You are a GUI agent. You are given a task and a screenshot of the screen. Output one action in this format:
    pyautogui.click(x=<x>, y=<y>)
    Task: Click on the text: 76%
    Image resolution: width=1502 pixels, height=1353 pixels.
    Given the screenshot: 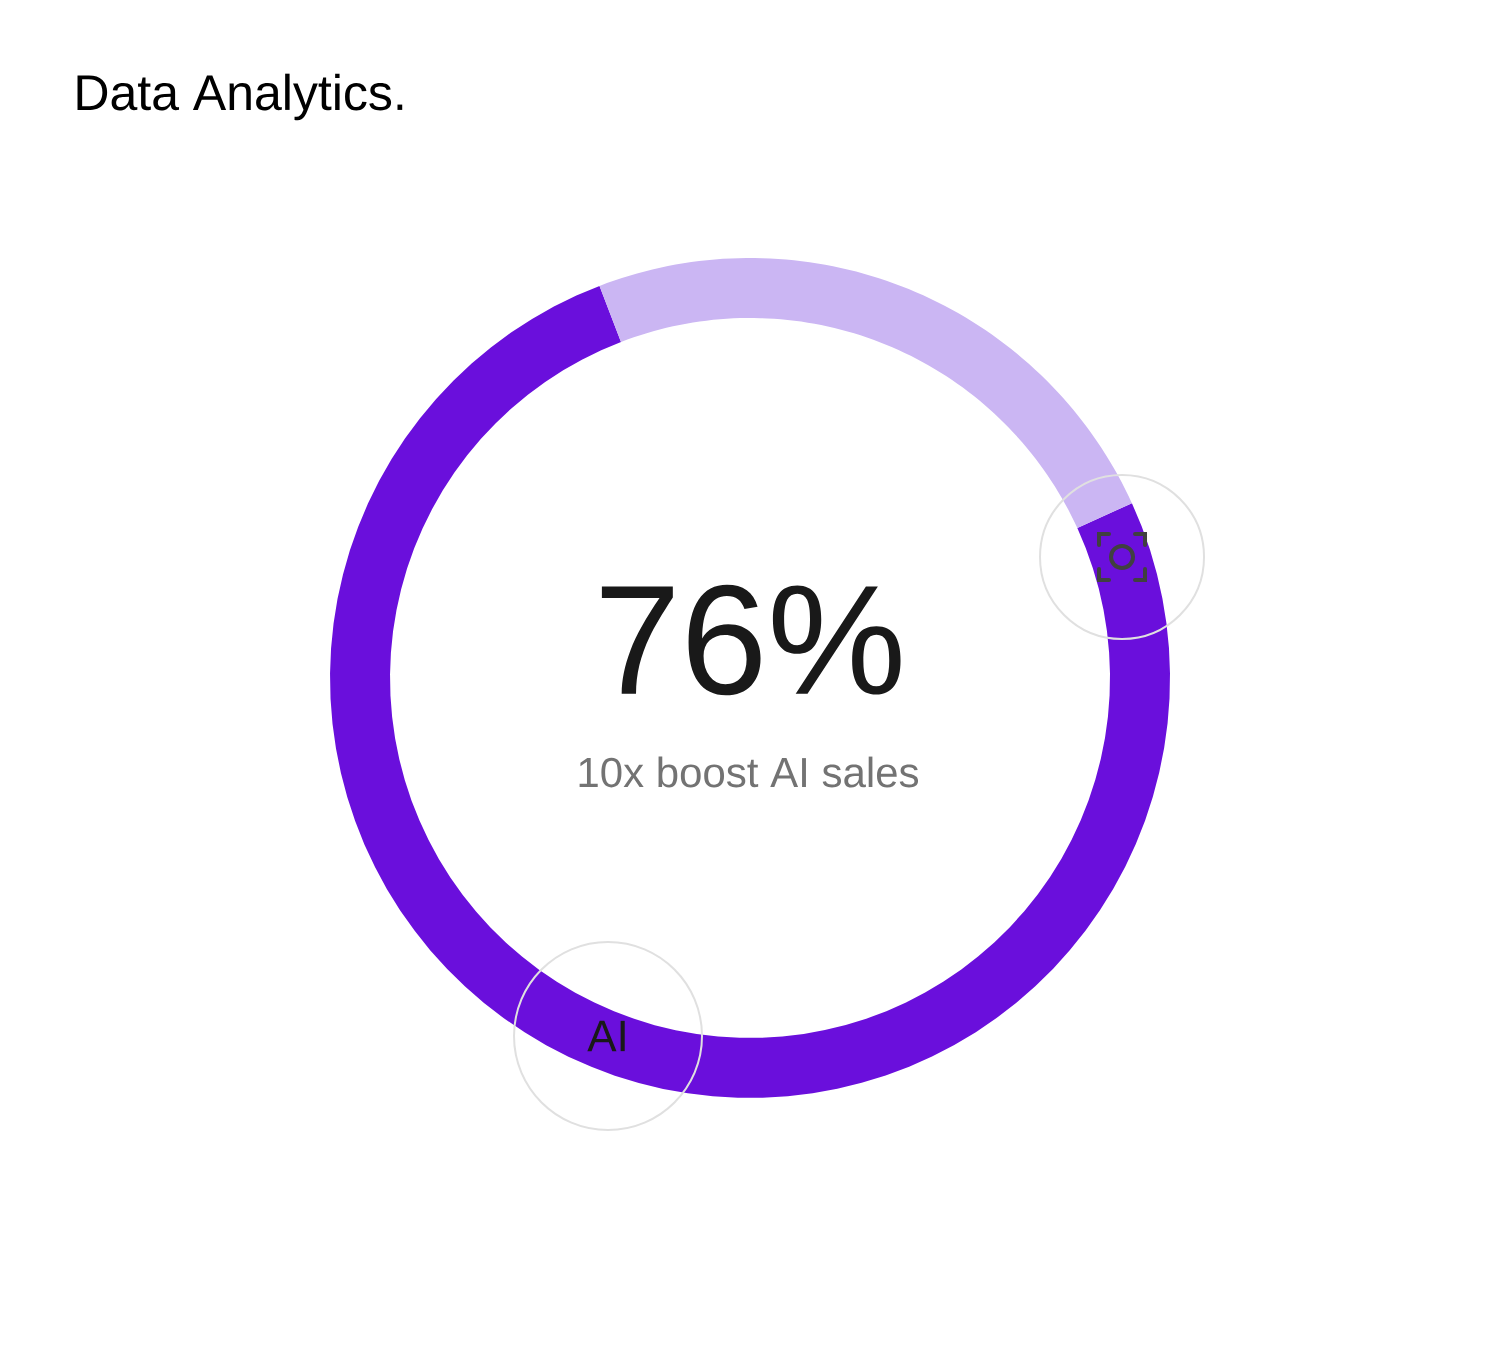 What is the action you would take?
    pyautogui.click(x=751, y=640)
    